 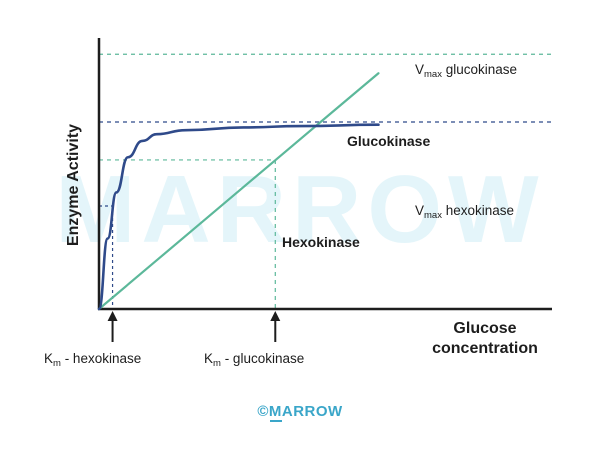 What do you see at coordinates (92, 360) in the screenshot?
I see `km-hexokinase-label: Km - hexokinase` at bounding box center [92, 360].